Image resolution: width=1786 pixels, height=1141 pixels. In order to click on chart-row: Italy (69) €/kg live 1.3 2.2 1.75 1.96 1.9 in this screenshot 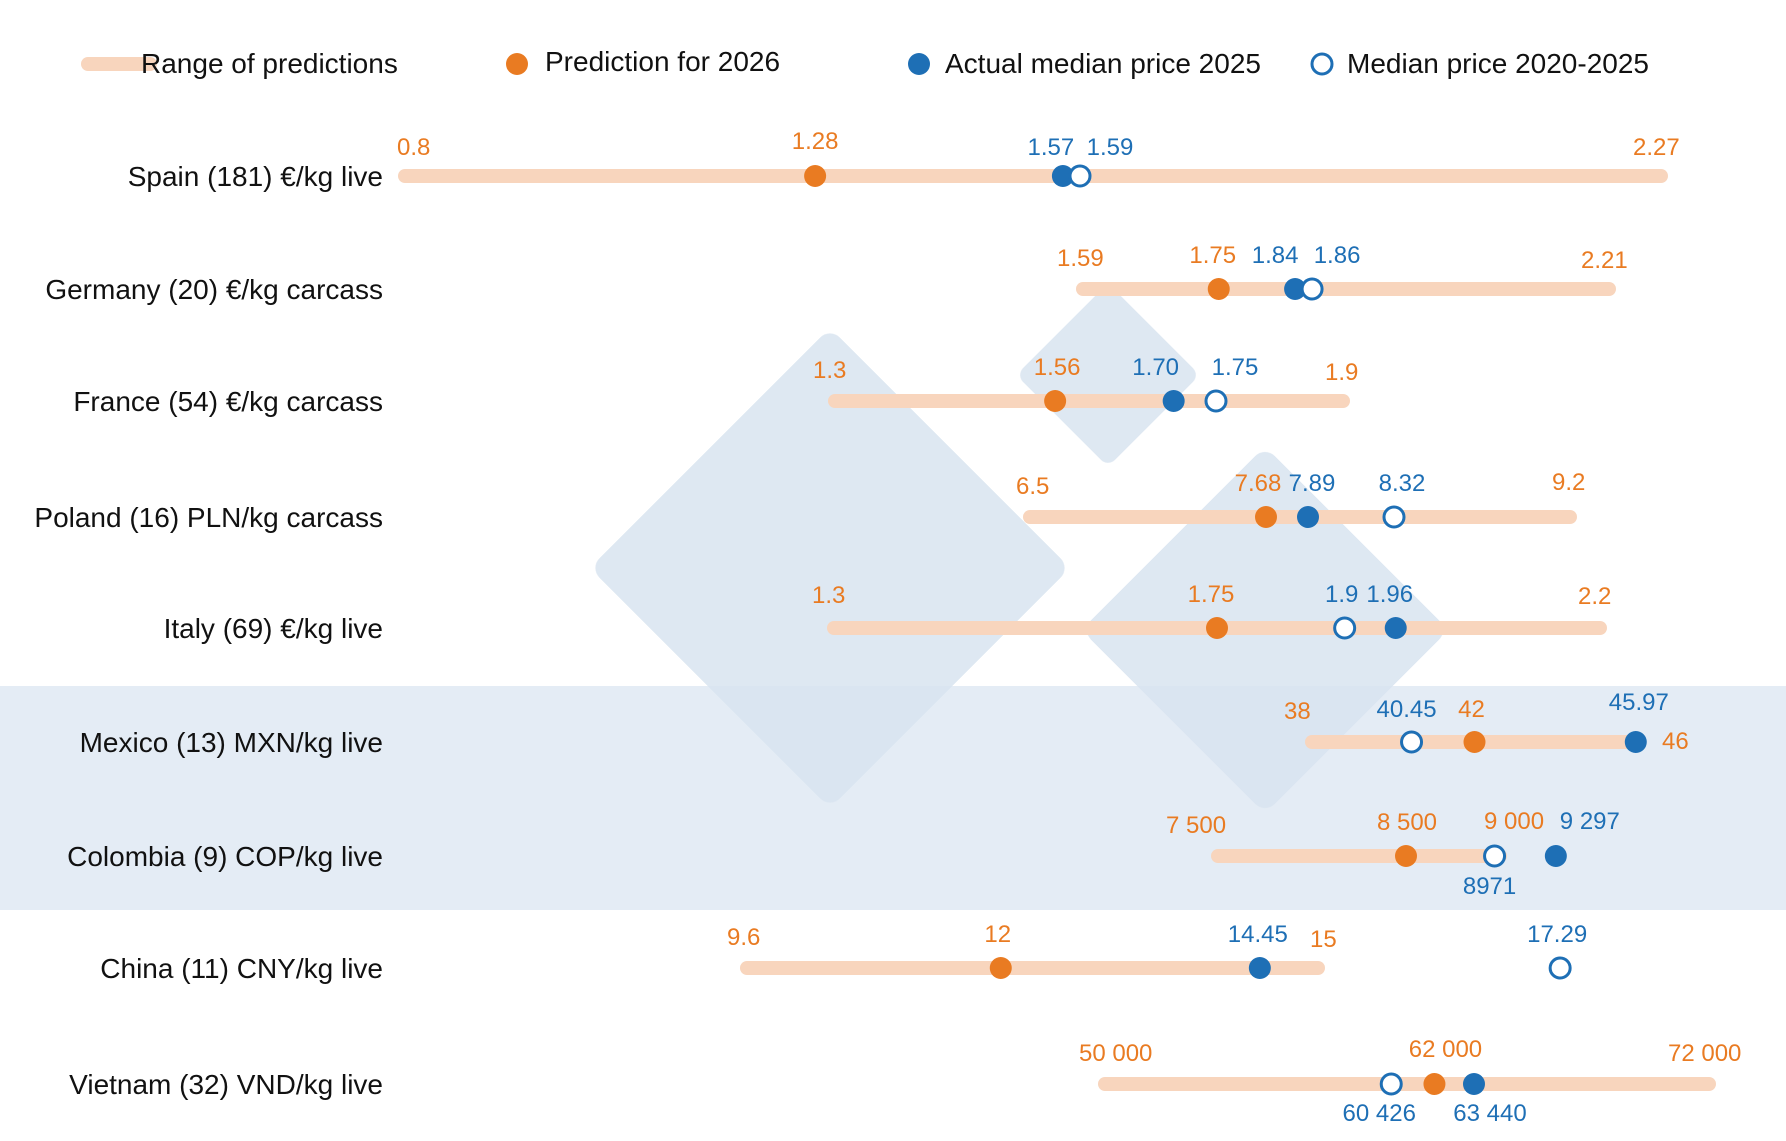, I will do `click(888, 612)`.